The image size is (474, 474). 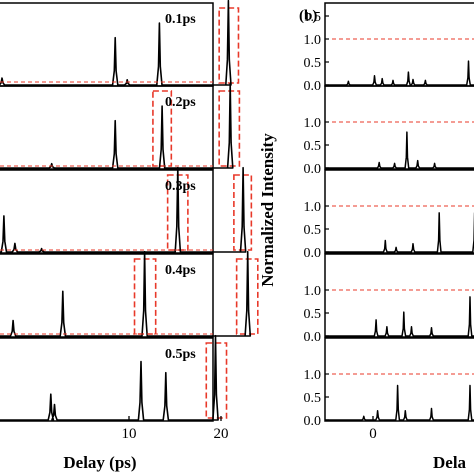 I want to click on subplot-b-5: 0.0 0.5 1.0, so click(x=389, y=383).